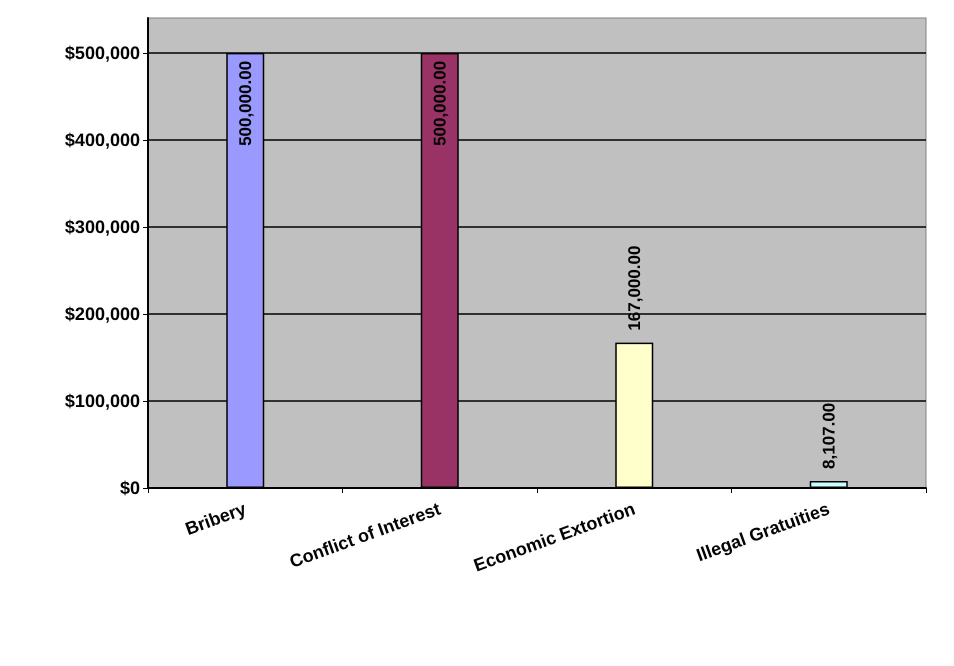  Describe the element at coordinates (102, 140) in the screenshot. I see `y-tick-label: $400,000` at that location.